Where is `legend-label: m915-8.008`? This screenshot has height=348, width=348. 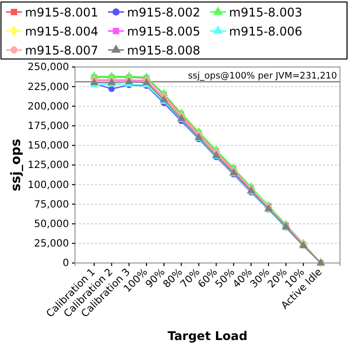
legend-label: m915-8.008 is located at coordinates (163, 51).